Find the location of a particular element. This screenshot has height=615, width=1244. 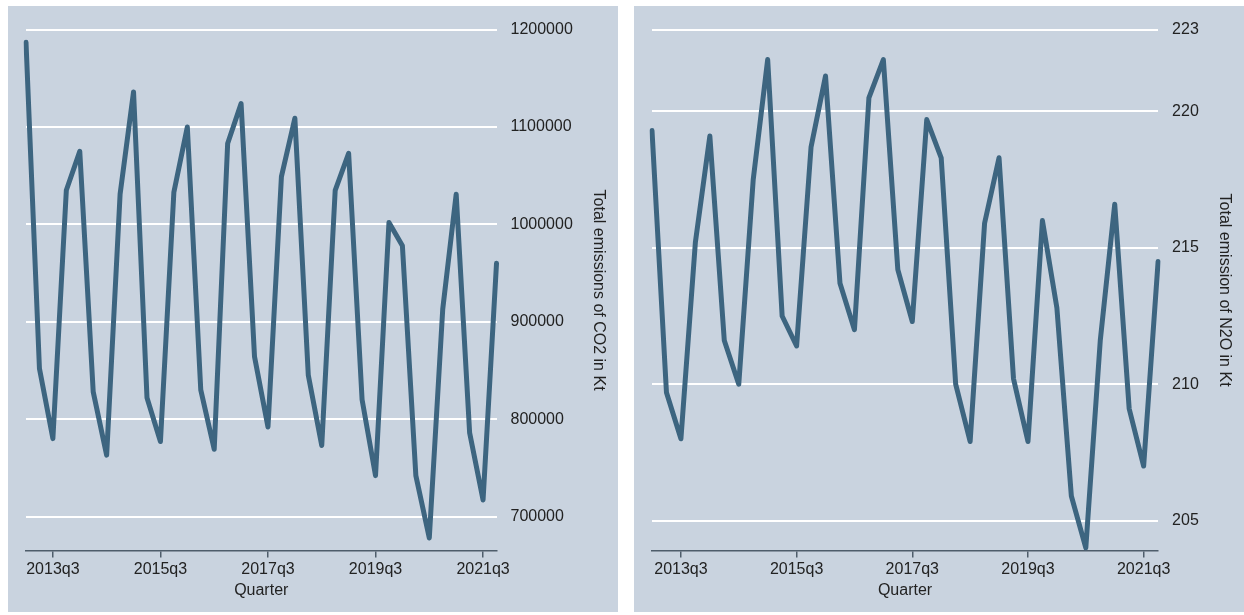

y-axis-title: Total emissions of CO2 in Kt is located at coordinates (599, 290).